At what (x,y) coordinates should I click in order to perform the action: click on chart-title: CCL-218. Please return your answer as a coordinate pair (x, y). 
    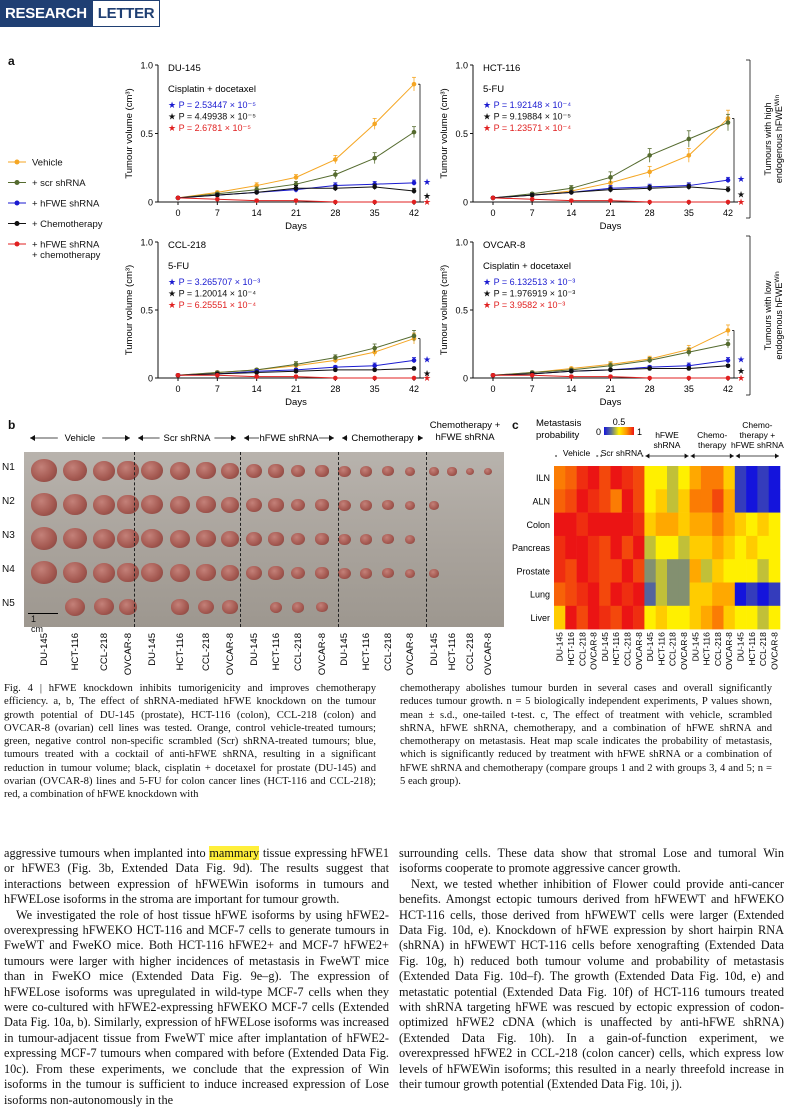
    Looking at the image, I should click on (187, 245).